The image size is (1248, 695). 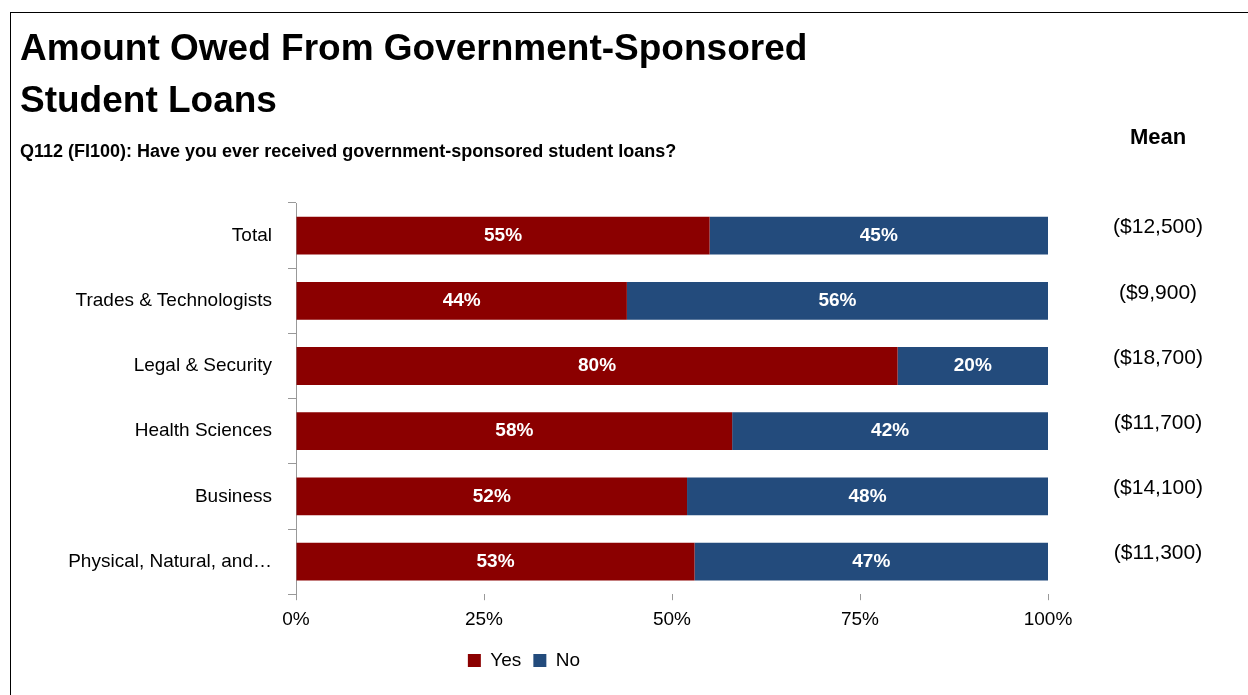 I want to click on data-label: 47%, so click(x=871, y=560).